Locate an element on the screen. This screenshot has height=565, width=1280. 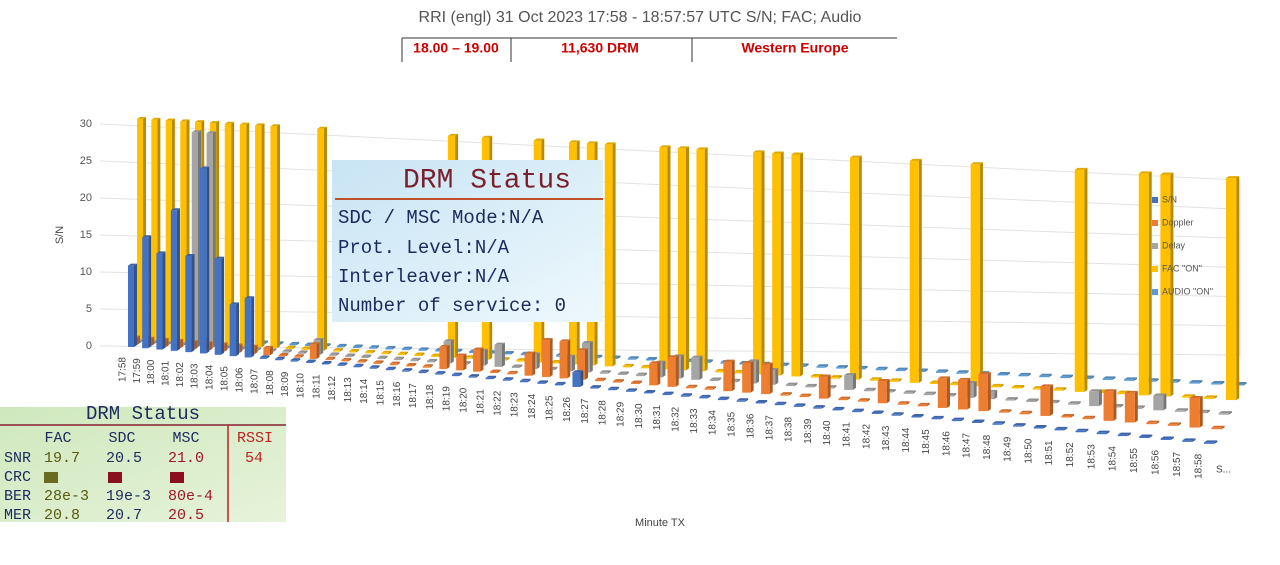
x-tick-label: 18:12 is located at coordinates (332, 387).